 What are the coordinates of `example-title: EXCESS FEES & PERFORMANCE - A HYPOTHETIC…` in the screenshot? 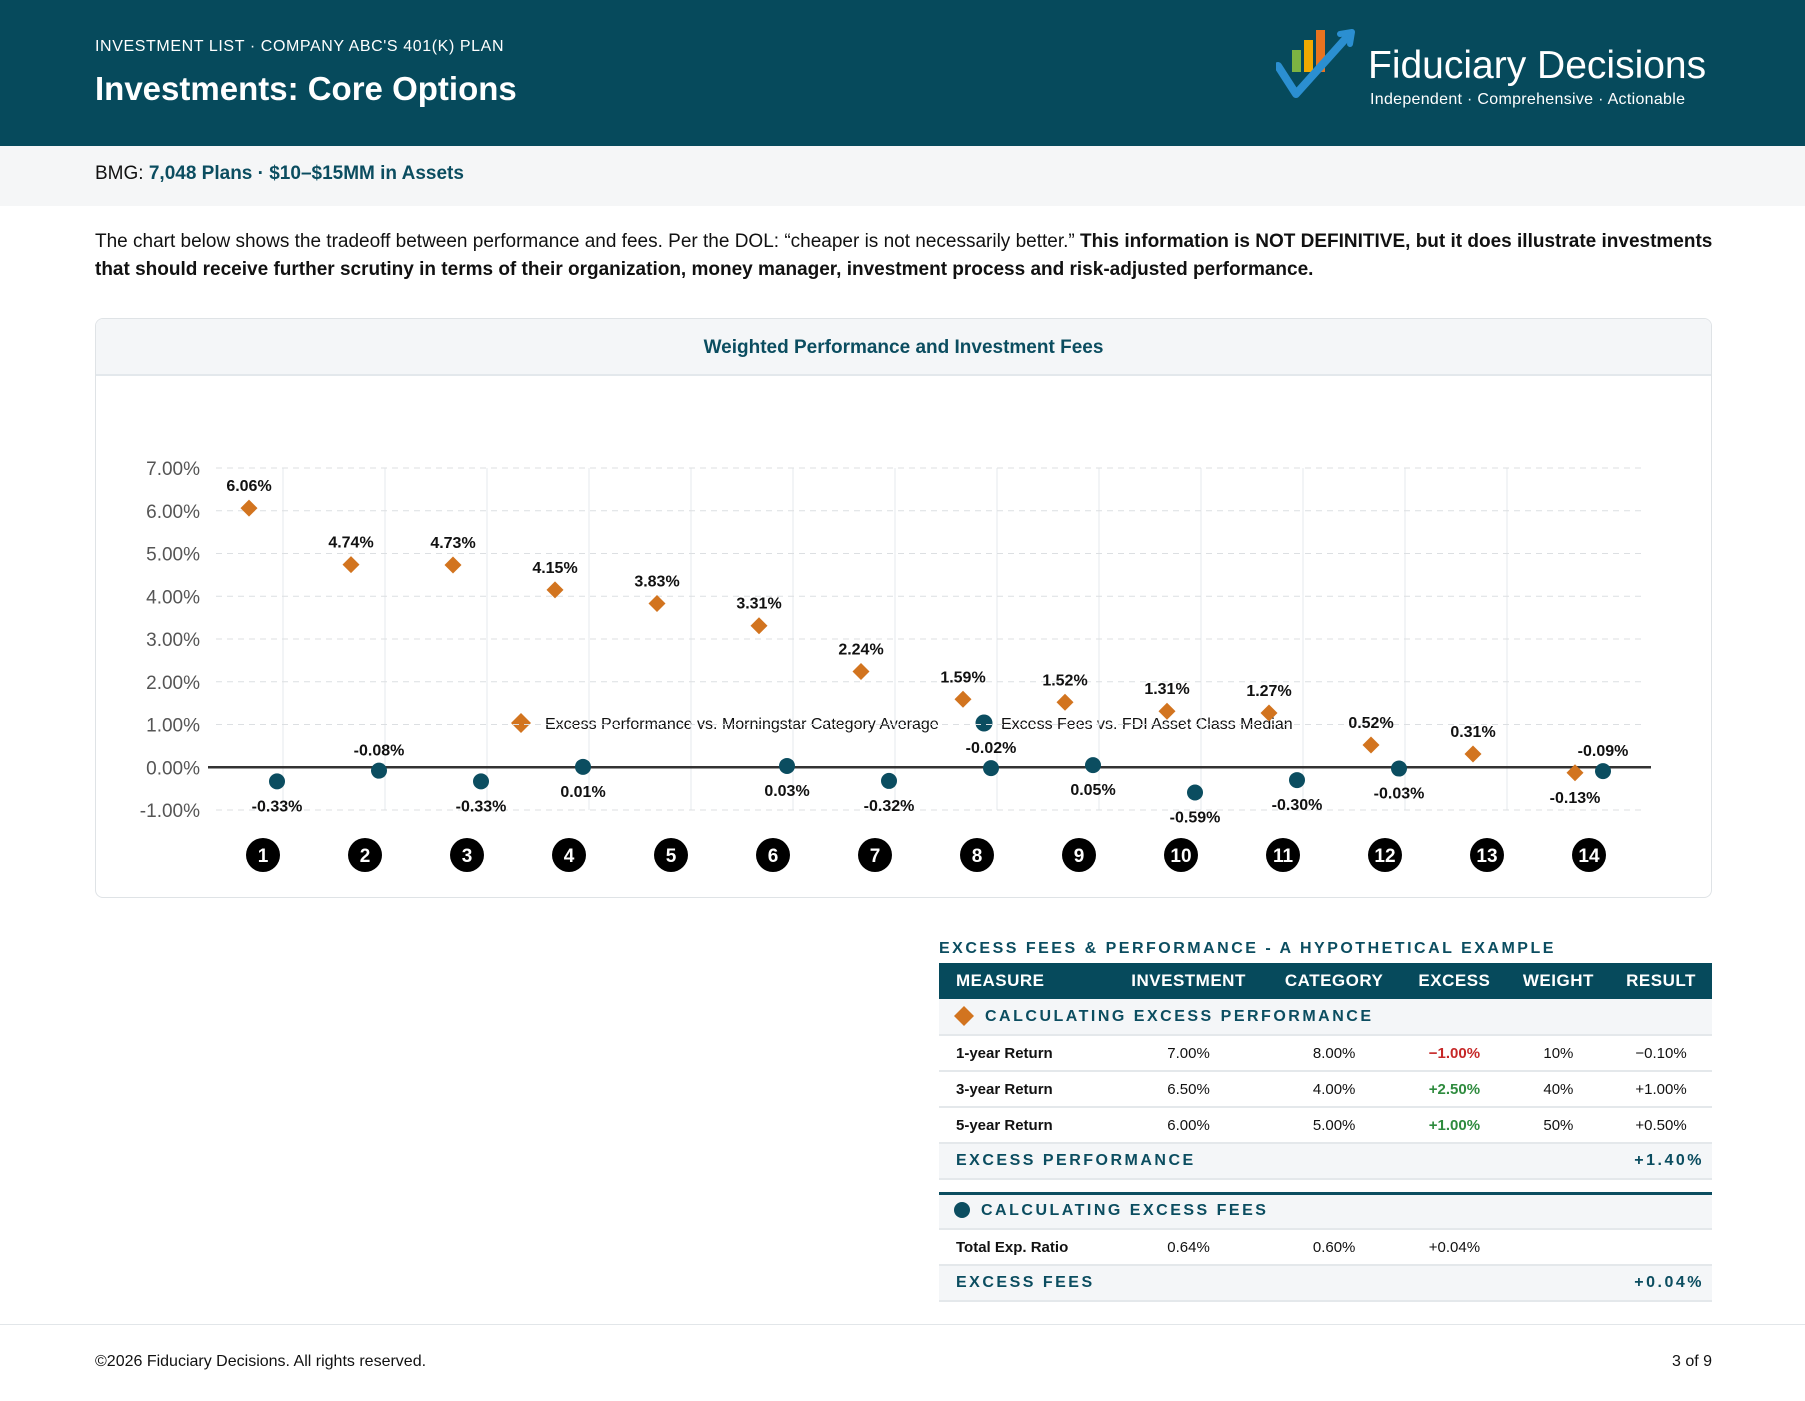 It's located at (1247, 948).